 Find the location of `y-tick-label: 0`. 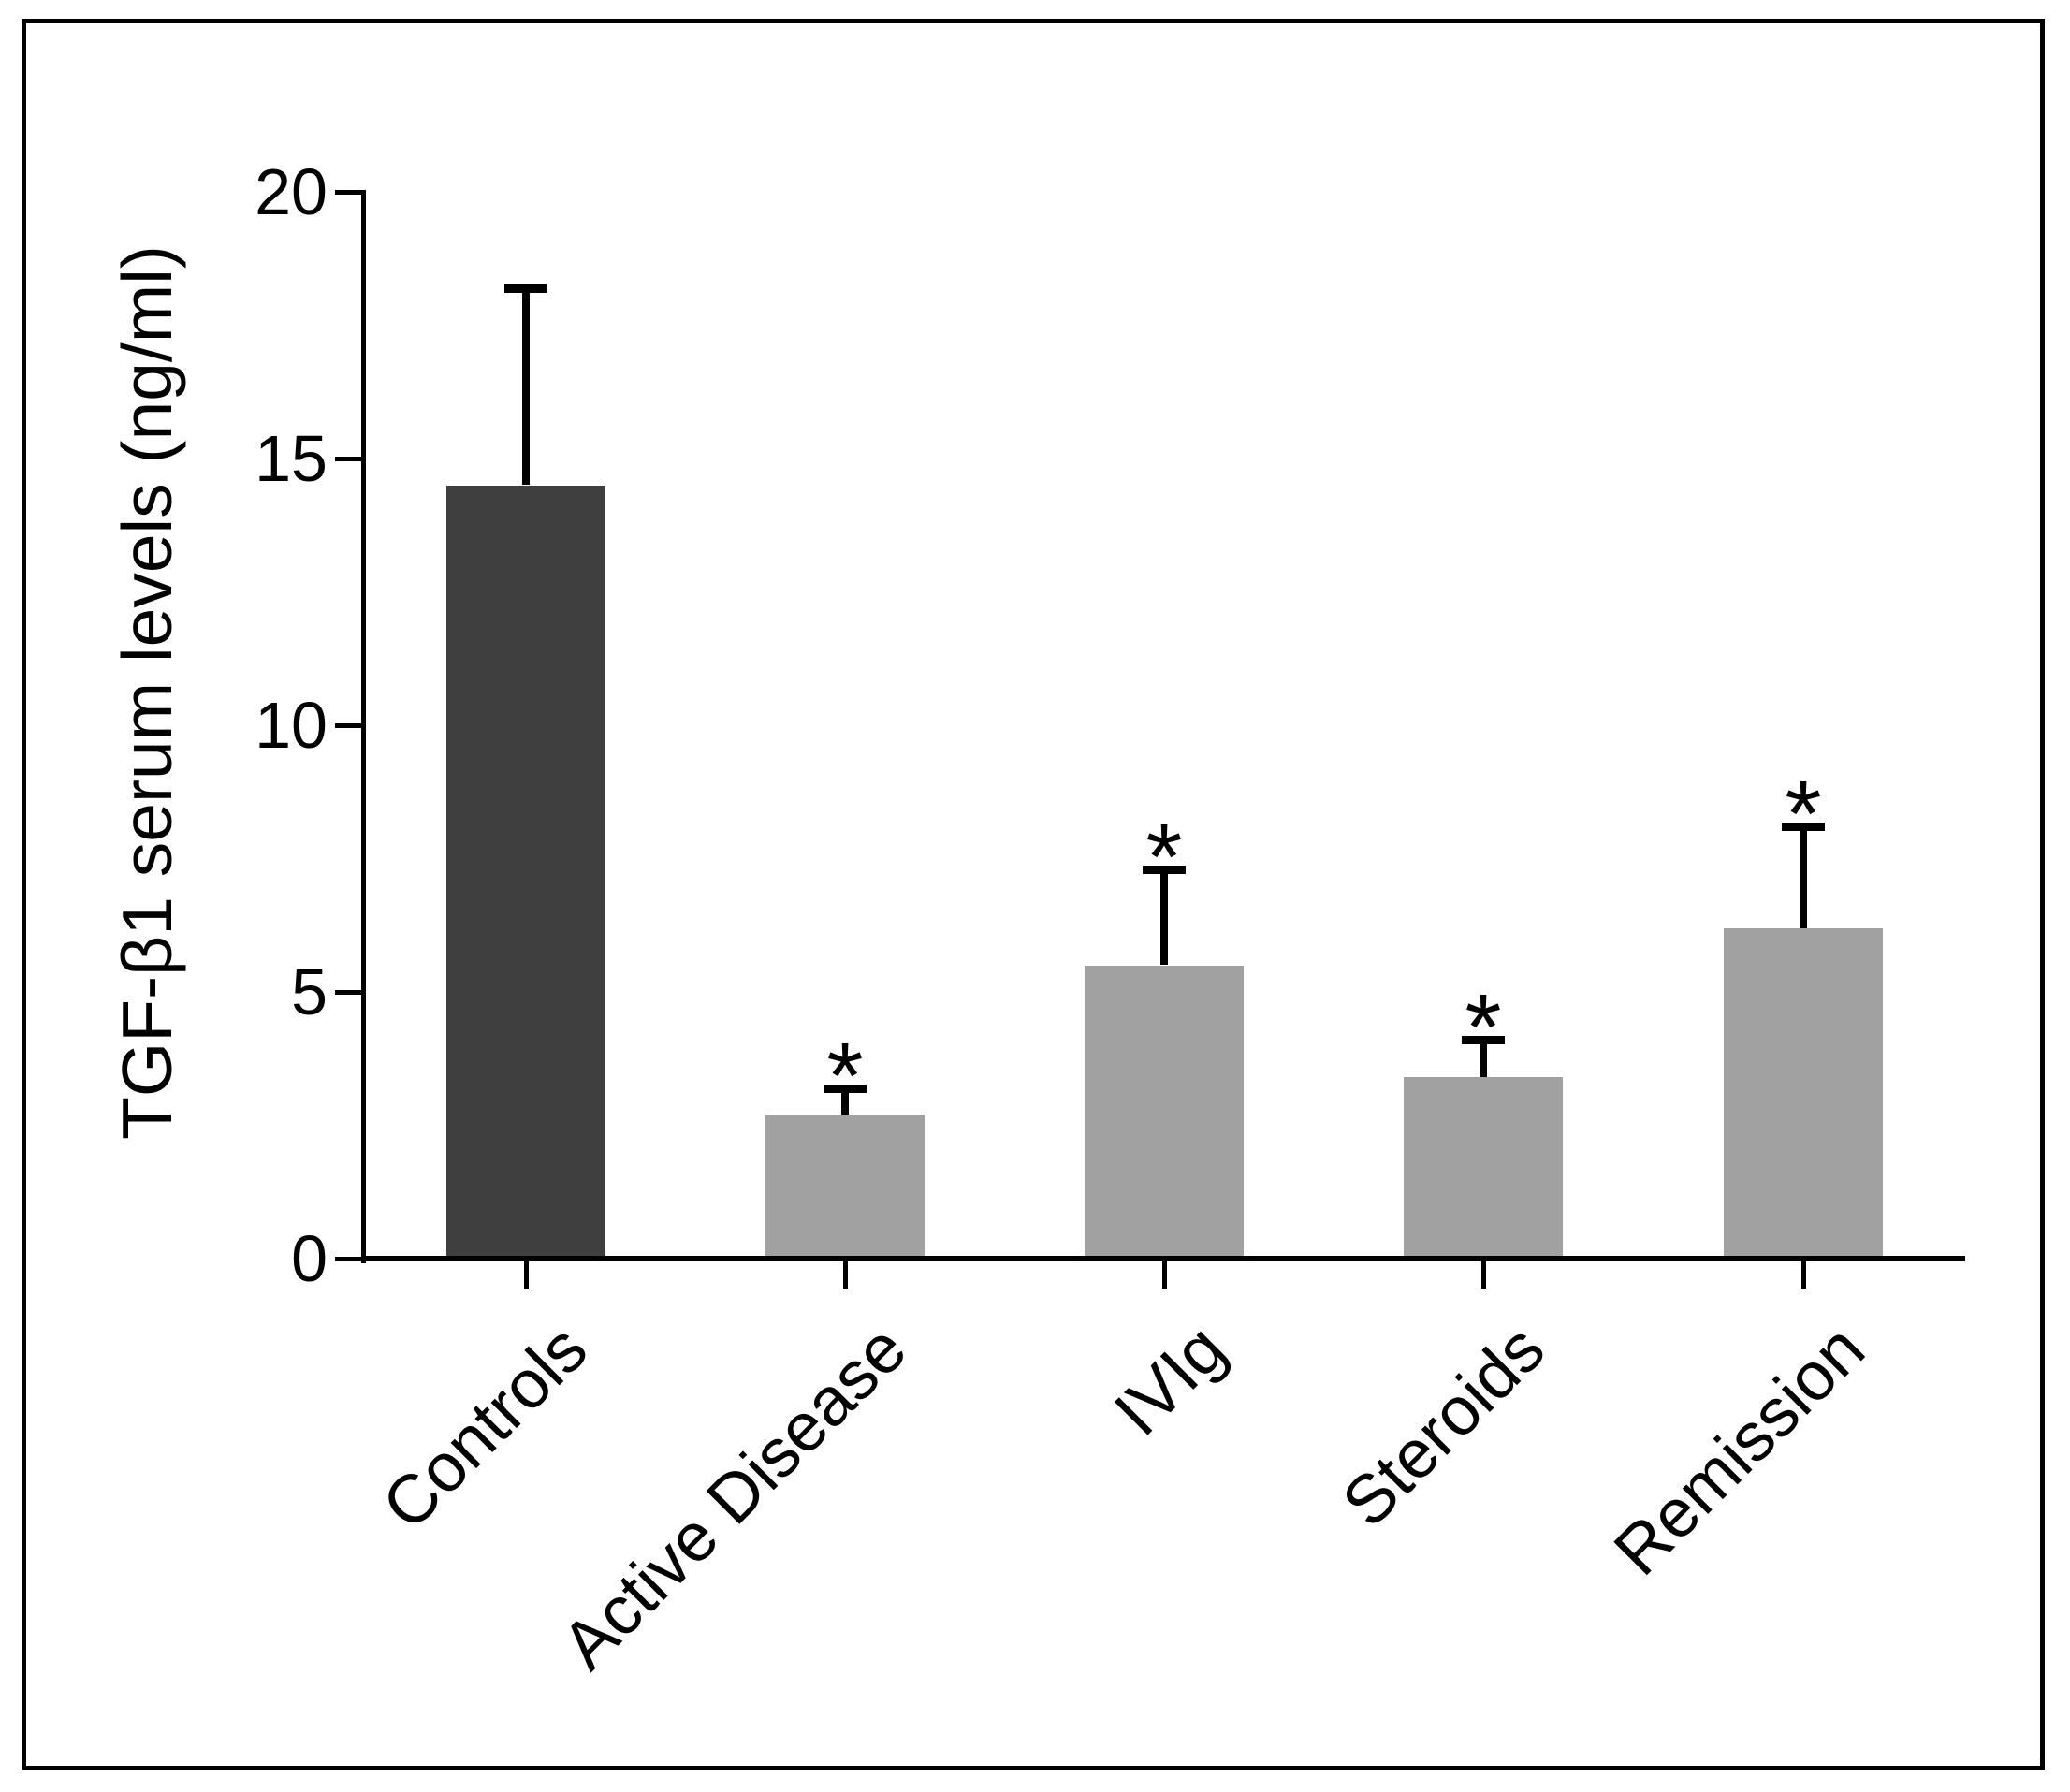

y-tick-label: 0 is located at coordinates (309, 1258).